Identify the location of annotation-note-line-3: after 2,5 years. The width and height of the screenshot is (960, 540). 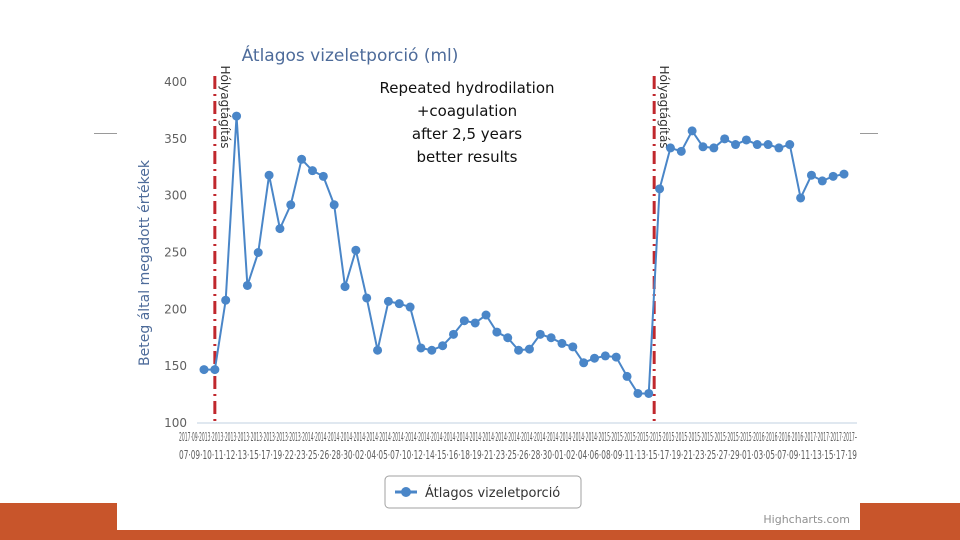
(467, 134).